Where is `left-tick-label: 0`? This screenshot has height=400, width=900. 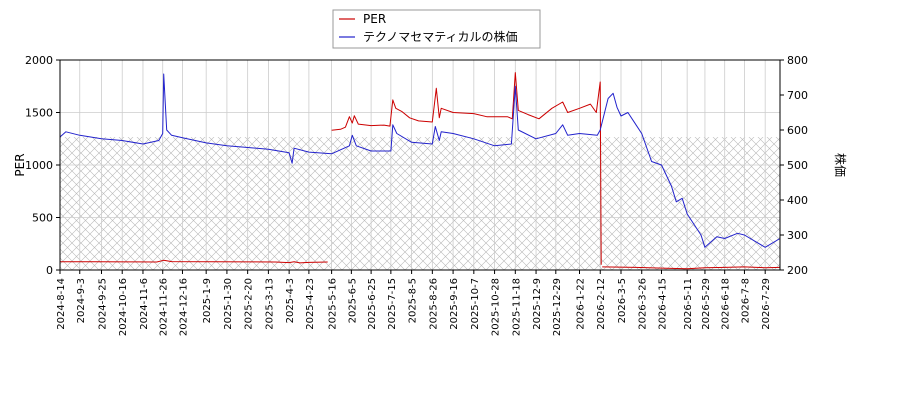
left-tick-label: 0 is located at coordinates (49, 270).